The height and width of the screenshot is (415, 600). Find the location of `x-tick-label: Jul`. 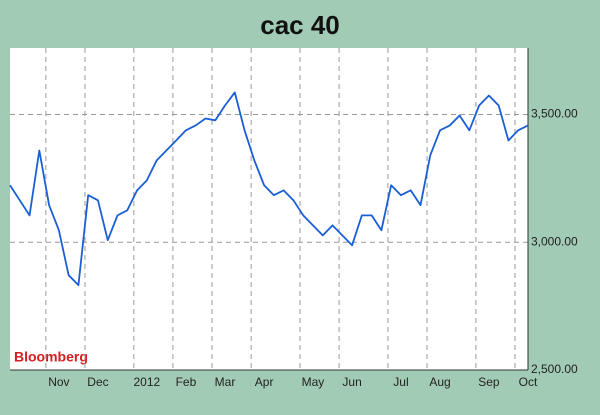

x-tick-label: Jul is located at coordinates (400, 382).